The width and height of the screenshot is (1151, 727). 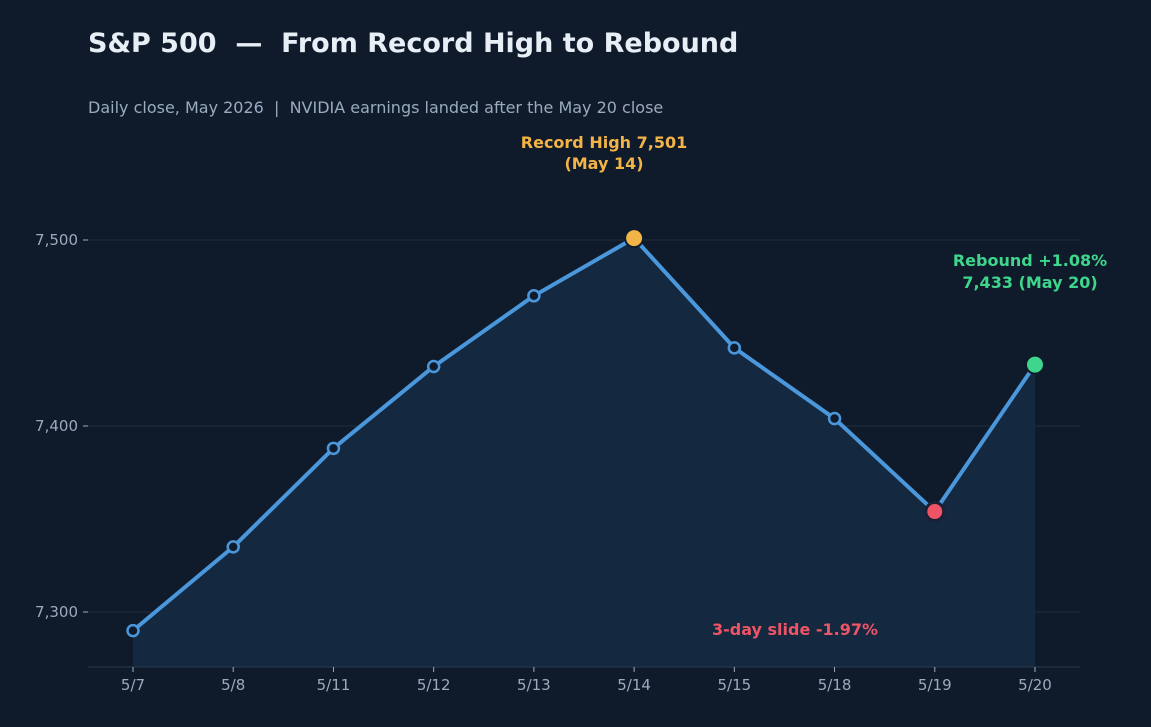 I want to click on x-tick-label: 5/19, so click(x=935, y=685).